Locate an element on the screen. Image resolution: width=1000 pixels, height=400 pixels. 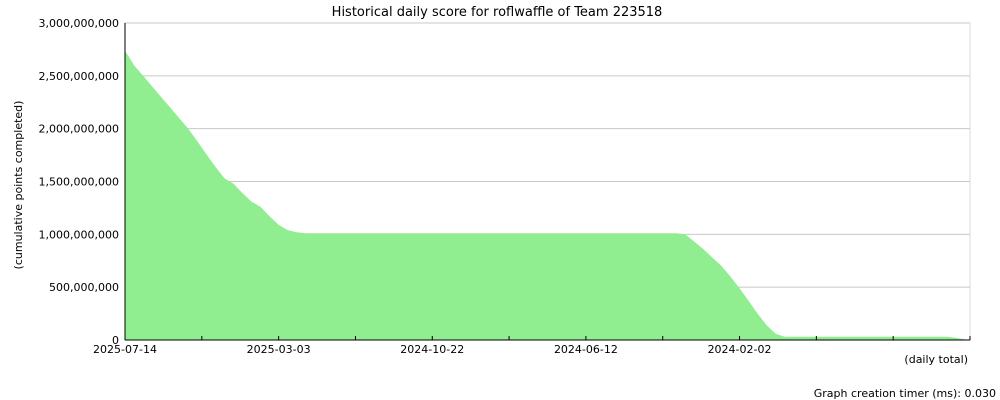
y-axis-label: (cumulative points completed) is located at coordinates (18, 185).